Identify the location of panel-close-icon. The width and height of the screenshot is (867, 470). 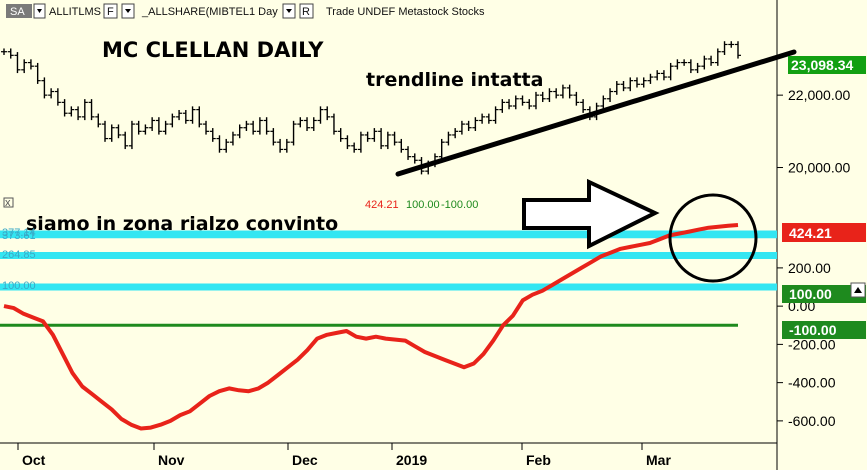
(8, 202).